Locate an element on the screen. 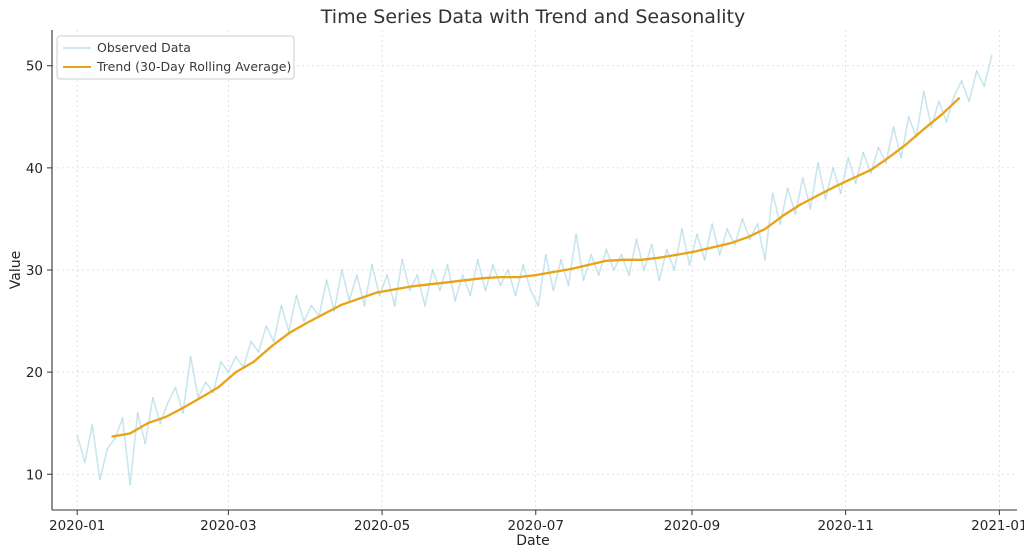 This screenshot has width=1024, height=557. x-tick-label: 2020-11 is located at coordinates (845, 526).